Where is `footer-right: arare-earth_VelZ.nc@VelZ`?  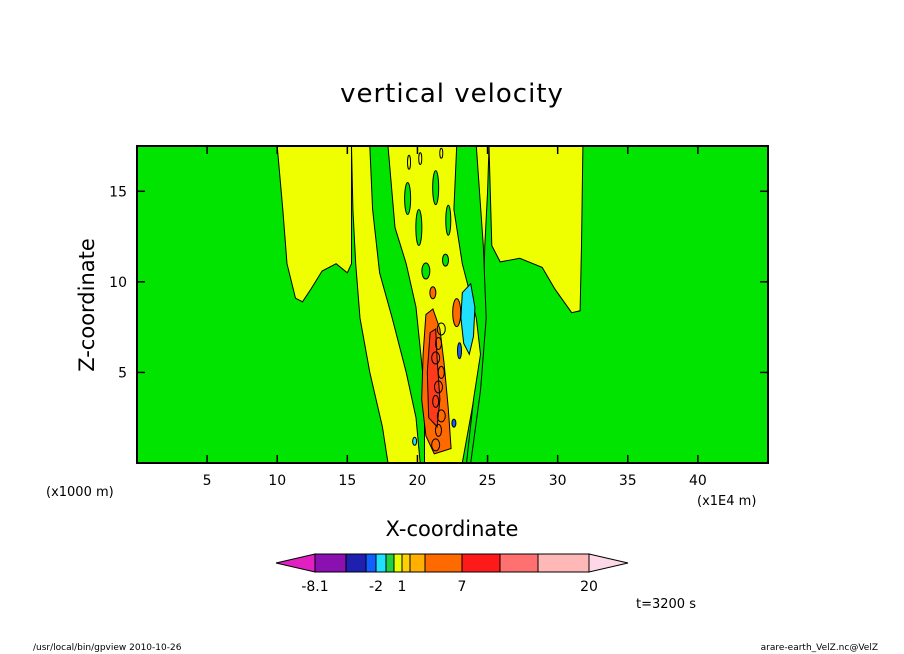 footer-right: arare-earth_VelZ.nc@VelZ is located at coordinates (819, 648).